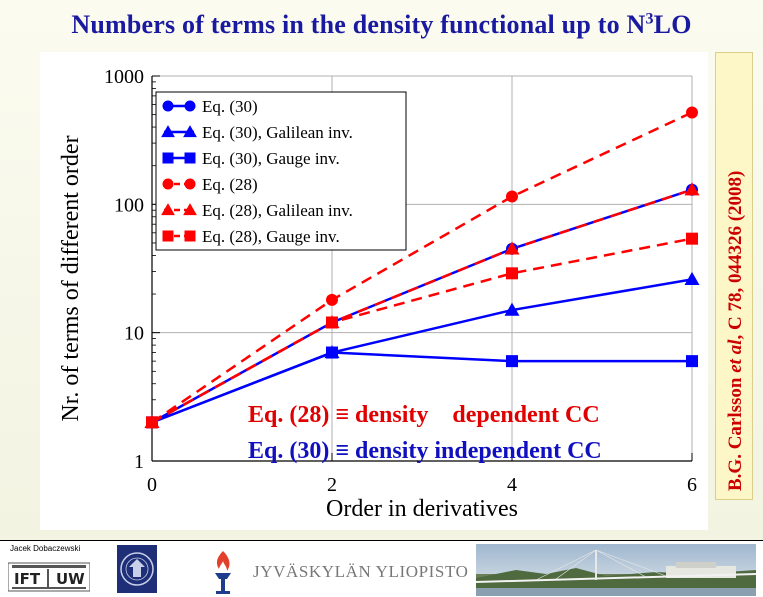 This screenshot has width=763, height=597. I want to click on citation-part-3: , C 78, 044326 (2008), so click(735, 255).